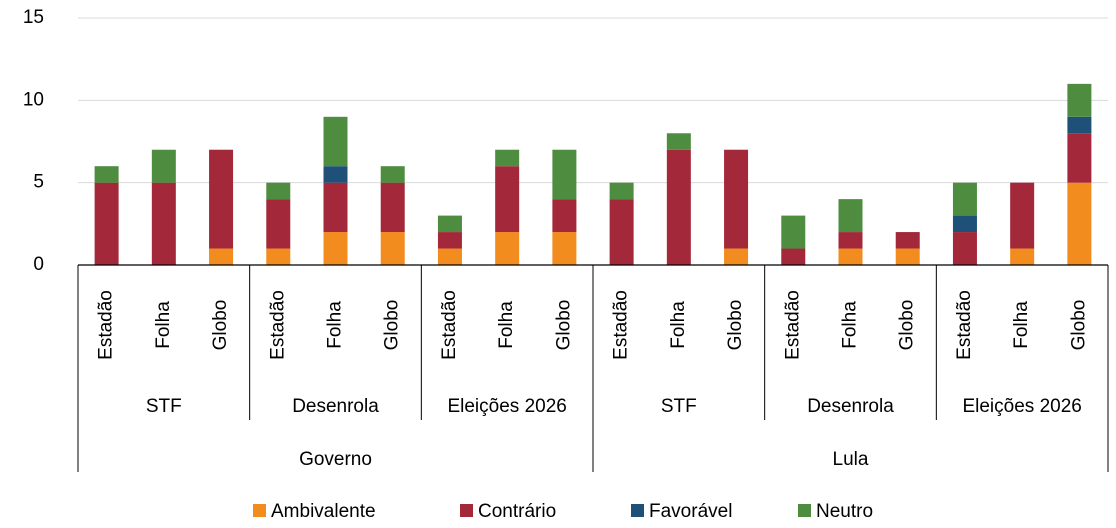  What do you see at coordinates (517, 511) in the screenshot?
I see `legend-label: Contrário` at bounding box center [517, 511].